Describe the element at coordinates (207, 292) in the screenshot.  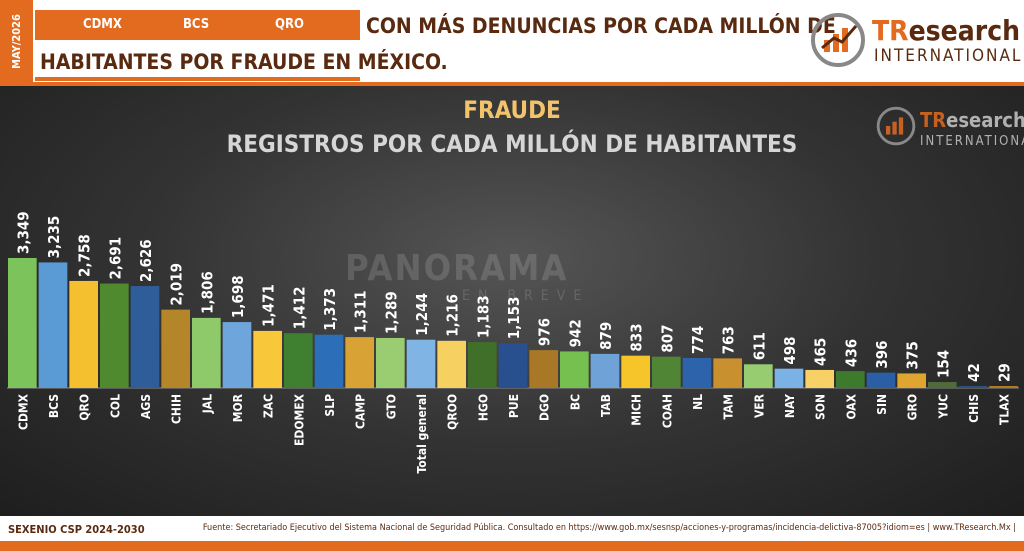
I see `value-label: 1,806` at that location.